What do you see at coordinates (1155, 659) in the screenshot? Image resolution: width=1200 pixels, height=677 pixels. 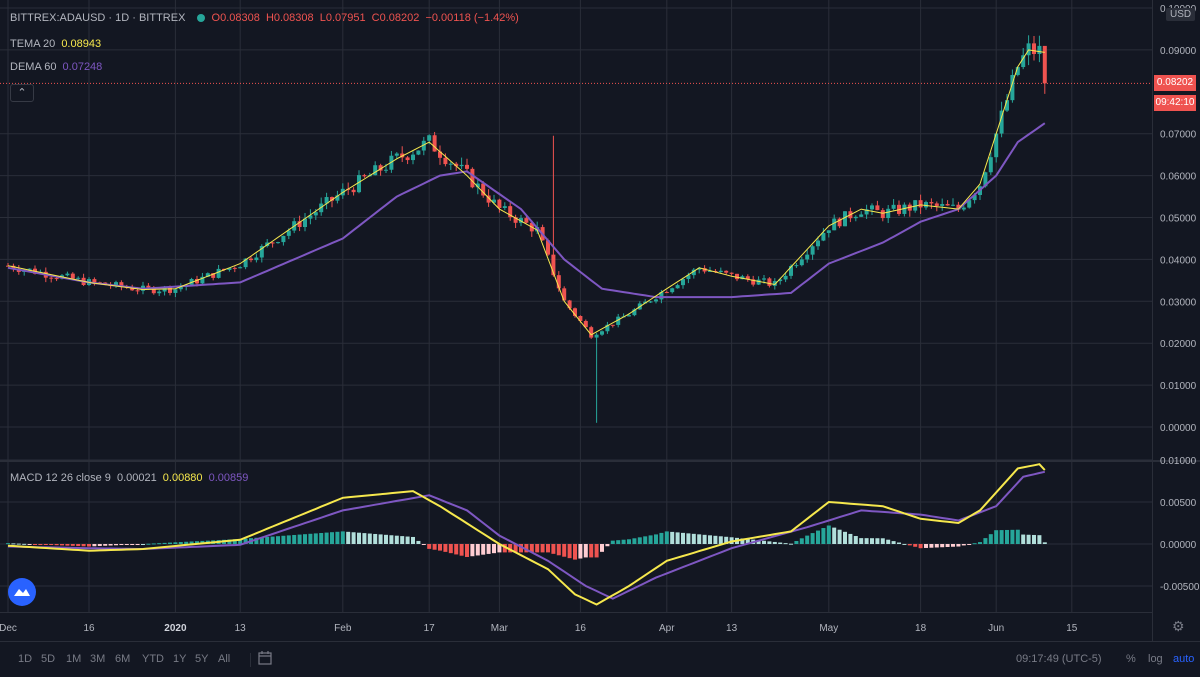 I see `log-scale-toggle: log` at bounding box center [1155, 659].